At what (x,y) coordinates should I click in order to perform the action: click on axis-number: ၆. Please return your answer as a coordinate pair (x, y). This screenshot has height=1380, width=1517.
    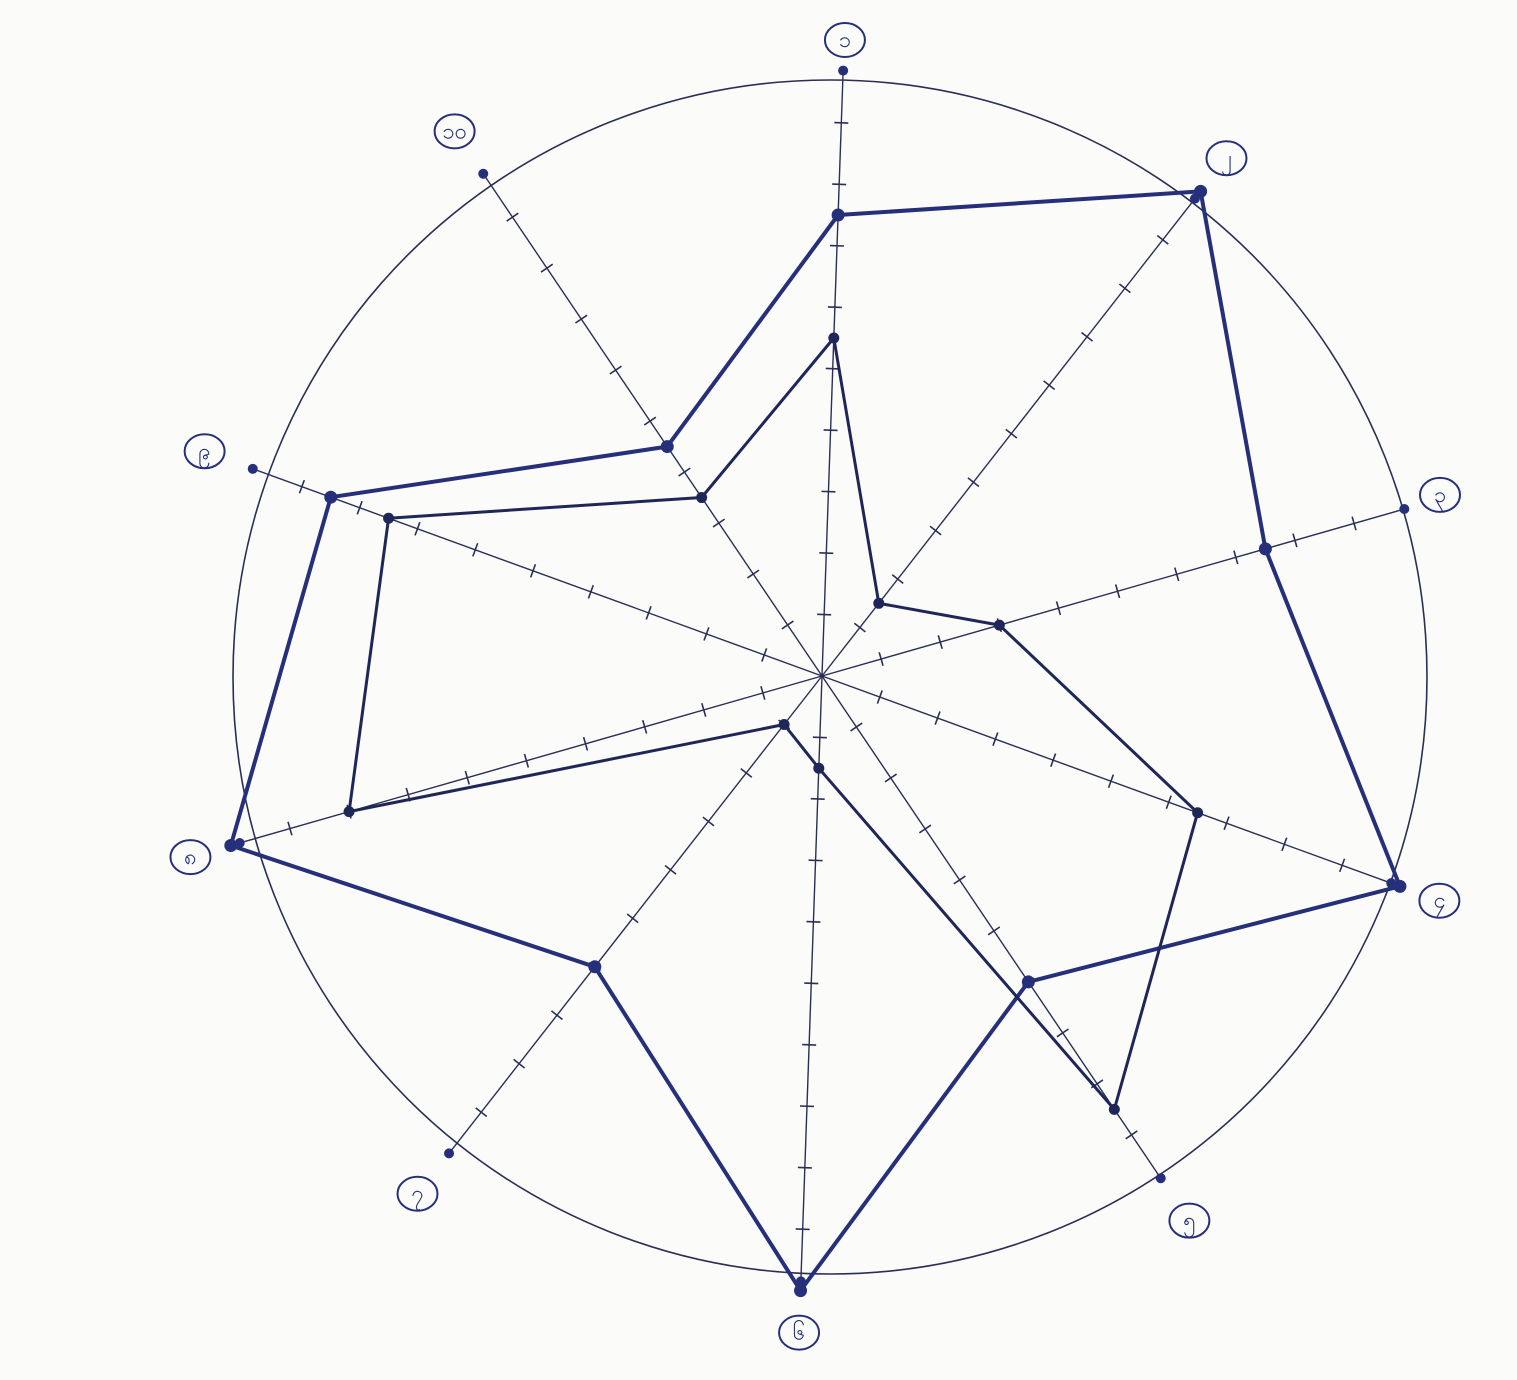
    Looking at the image, I should click on (799, 1333).